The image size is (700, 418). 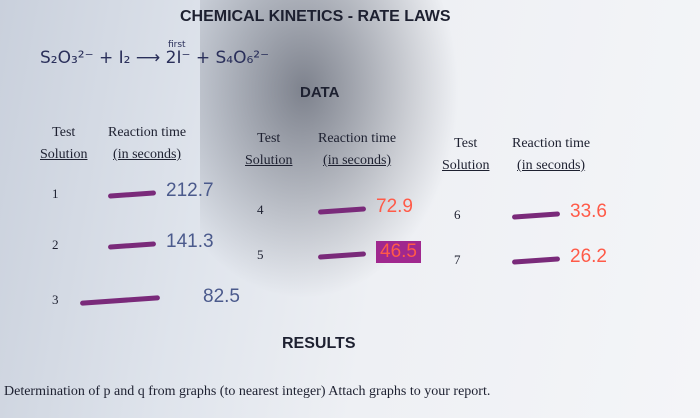 What do you see at coordinates (394, 206) in the screenshot?
I see `reaction-time: 72.9` at bounding box center [394, 206].